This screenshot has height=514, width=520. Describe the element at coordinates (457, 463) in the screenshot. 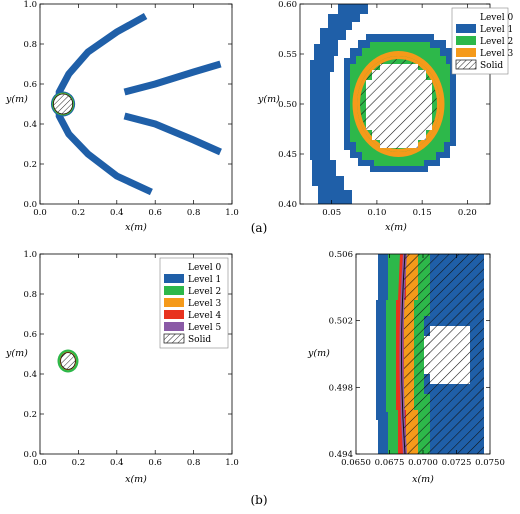

I see `x-tick-label: 0.0725` at that location.